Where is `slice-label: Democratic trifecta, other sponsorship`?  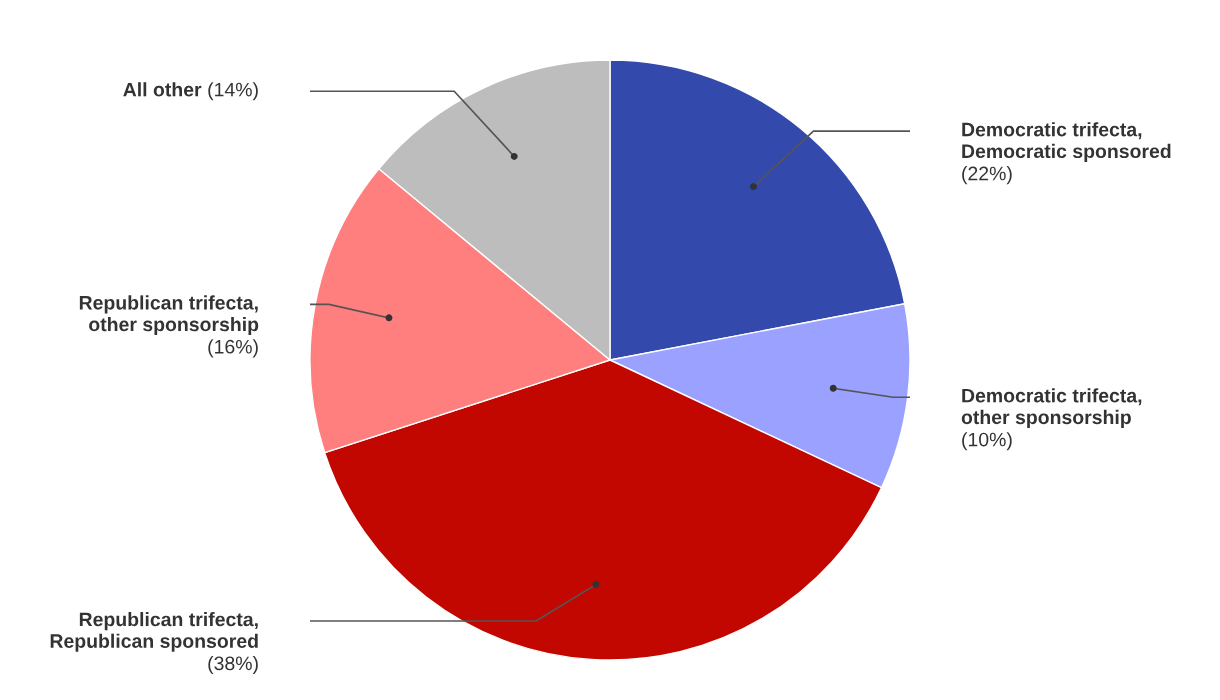 slice-label: Democratic trifecta, other sponsorship is located at coordinates (1051, 408).